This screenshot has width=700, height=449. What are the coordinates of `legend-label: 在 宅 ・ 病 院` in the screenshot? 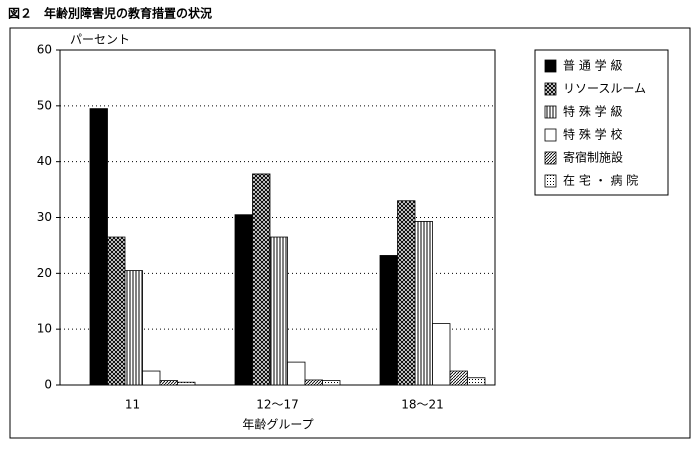 It's located at (600, 180).